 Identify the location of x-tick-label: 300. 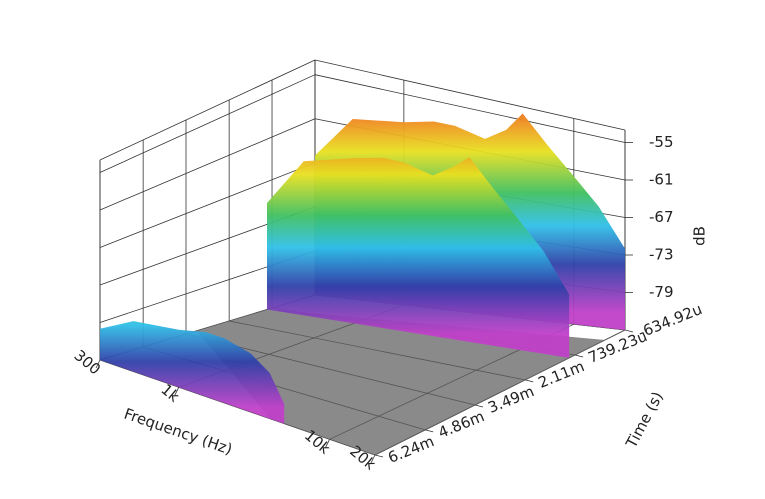
(88, 362).